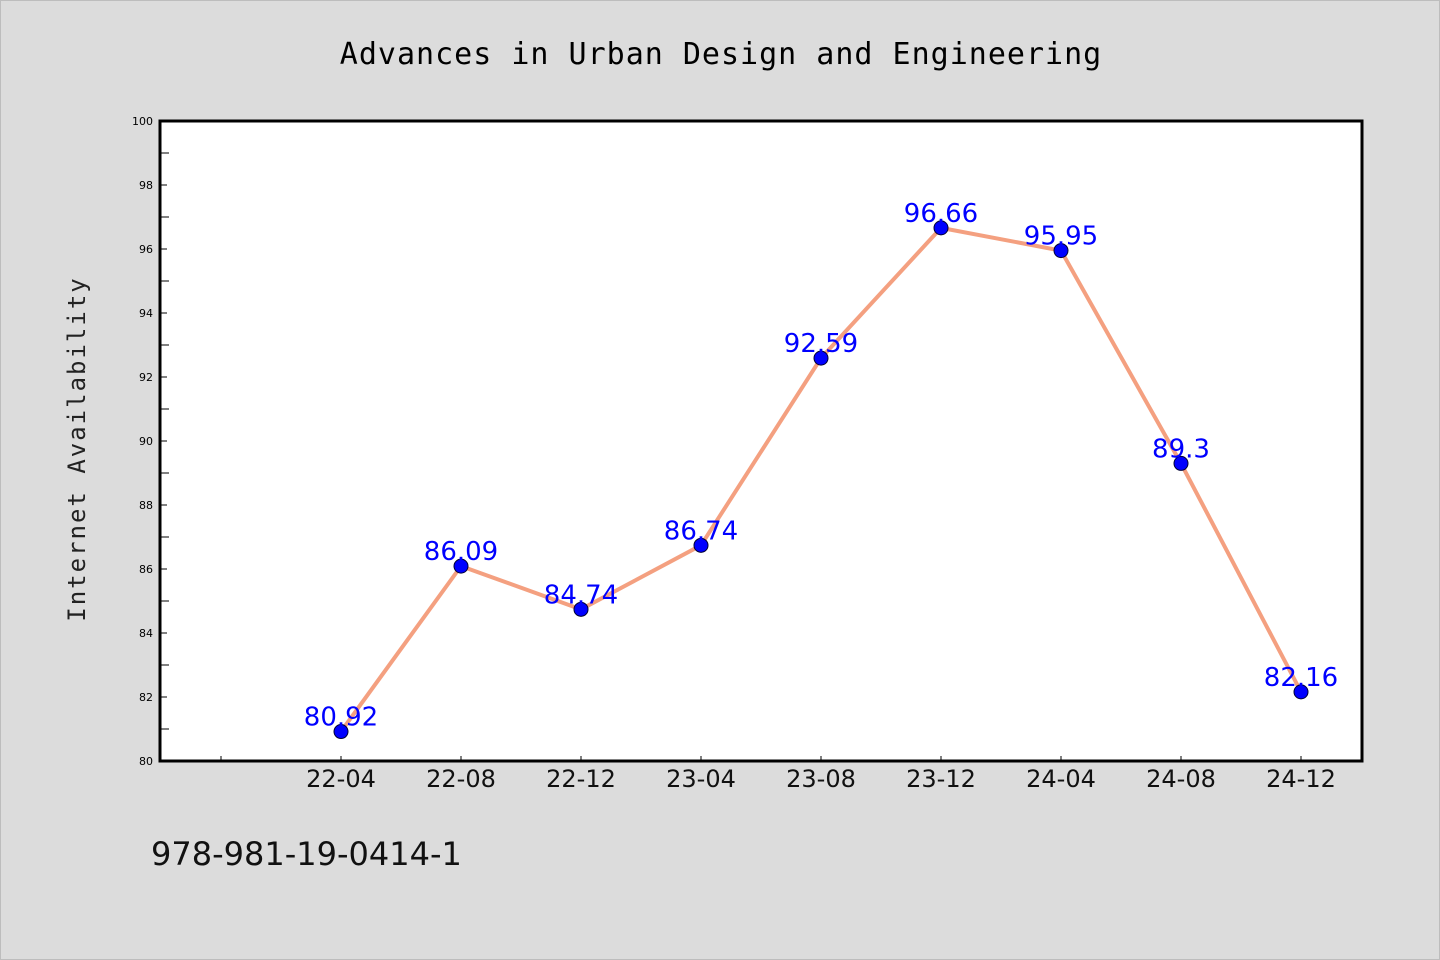 The image size is (1440, 960). What do you see at coordinates (341, 718) in the screenshot?
I see `data-label: 80.92` at bounding box center [341, 718].